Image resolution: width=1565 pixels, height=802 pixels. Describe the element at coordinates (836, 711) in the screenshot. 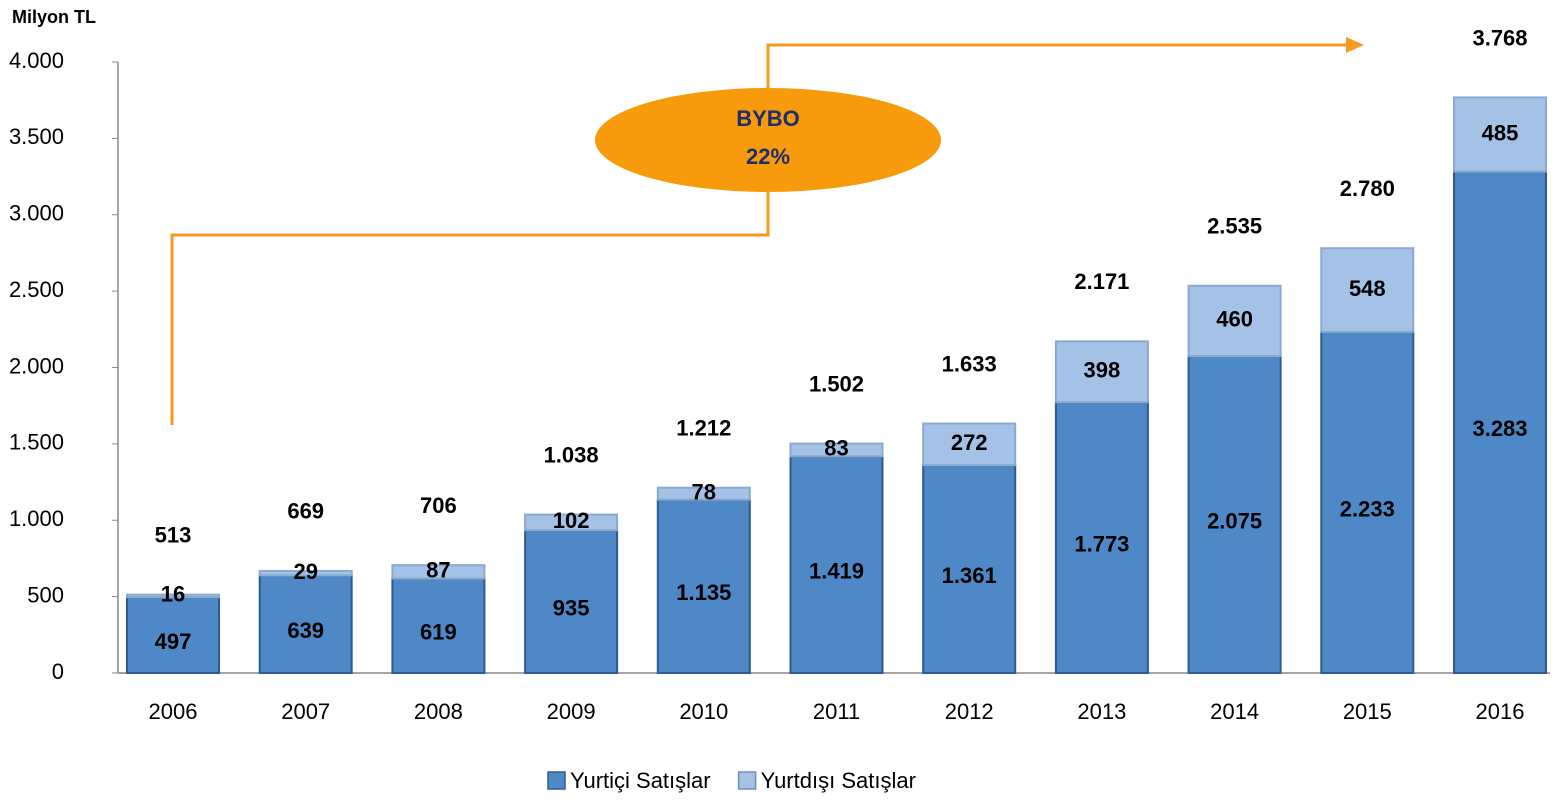

I see `x-tick-label: 2011` at that location.